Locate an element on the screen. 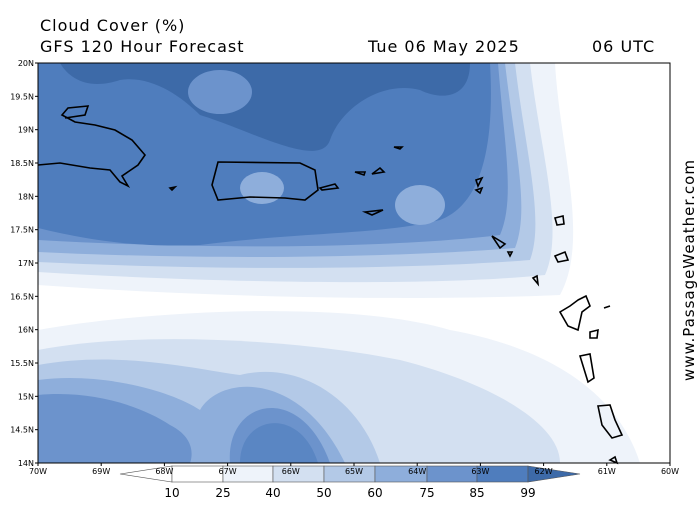  lat-label: 20N is located at coordinates (26, 63).